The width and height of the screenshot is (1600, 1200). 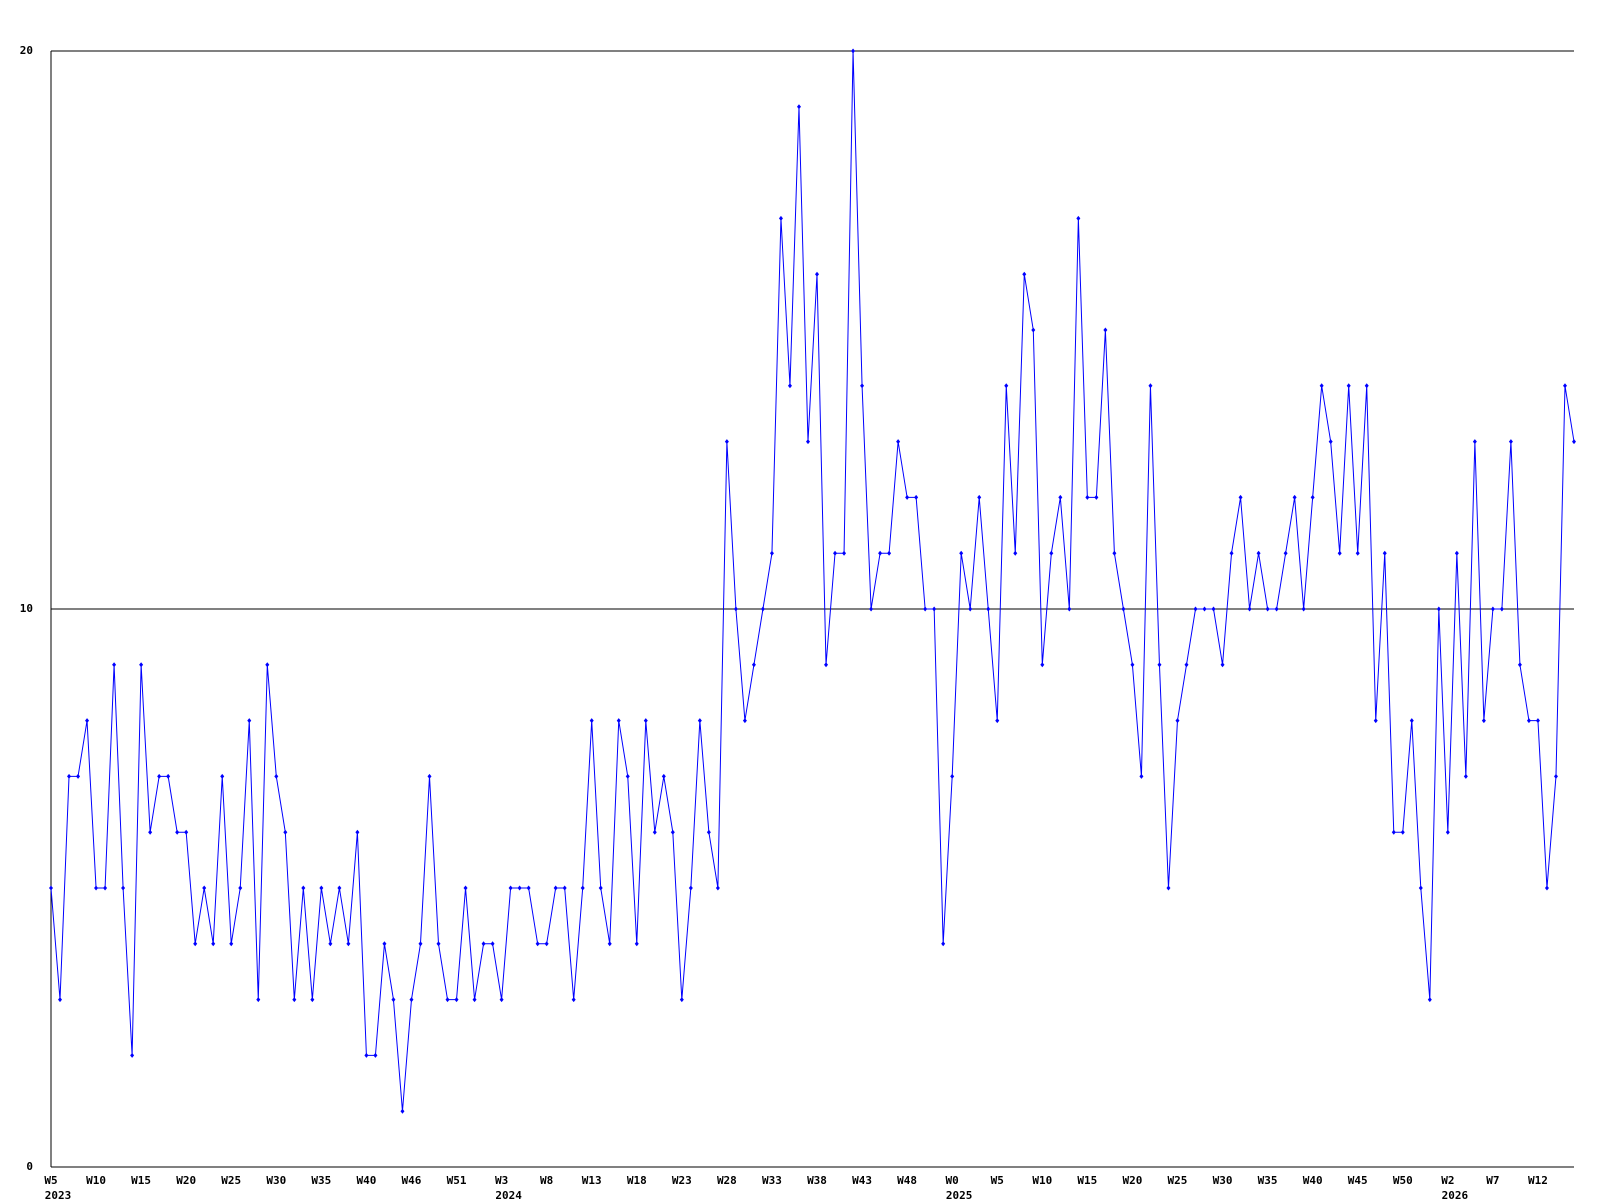 I want to click on x-tick-label: 2026, so click(x=1455, y=1194).